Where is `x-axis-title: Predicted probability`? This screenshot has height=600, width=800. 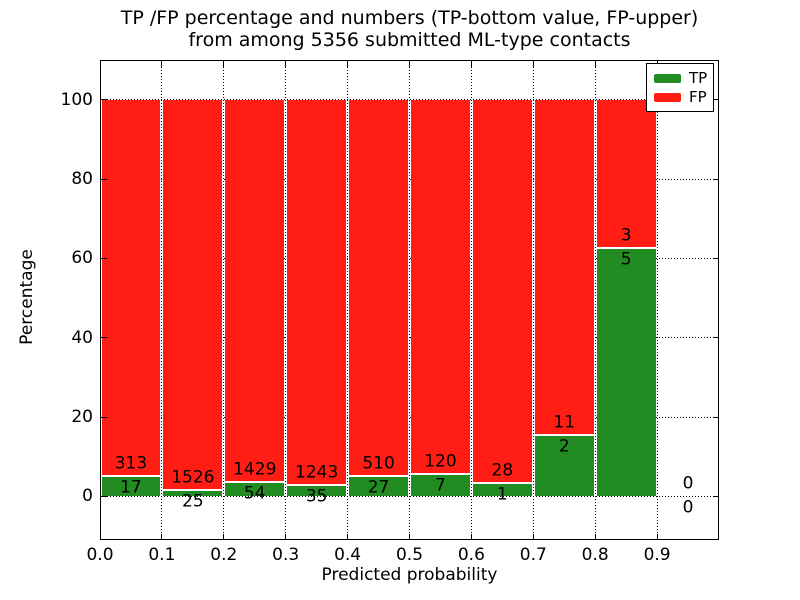 x-axis-title: Predicted probability is located at coordinates (409, 575).